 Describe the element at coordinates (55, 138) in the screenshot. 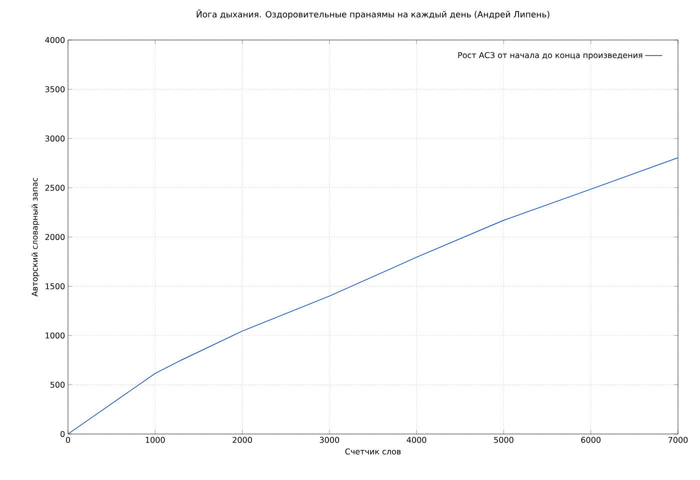

I see `y-tick-label: 3000` at that location.